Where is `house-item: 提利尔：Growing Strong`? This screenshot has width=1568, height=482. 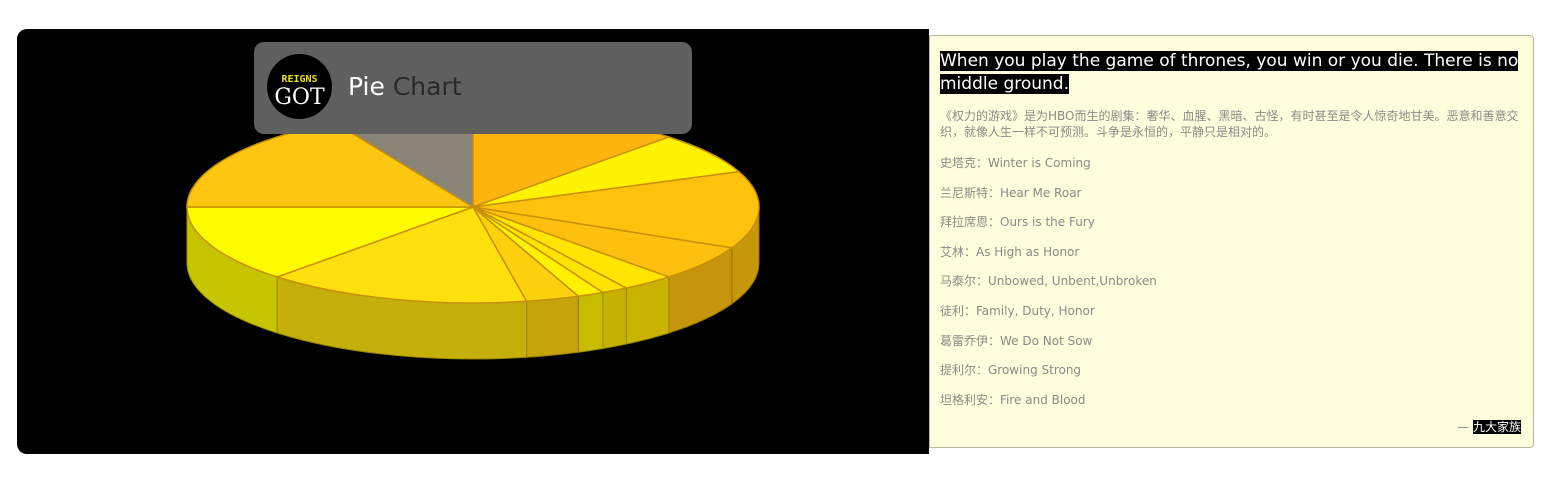 house-item: 提利尔：Growing Strong is located at coordinates (1011, 370).